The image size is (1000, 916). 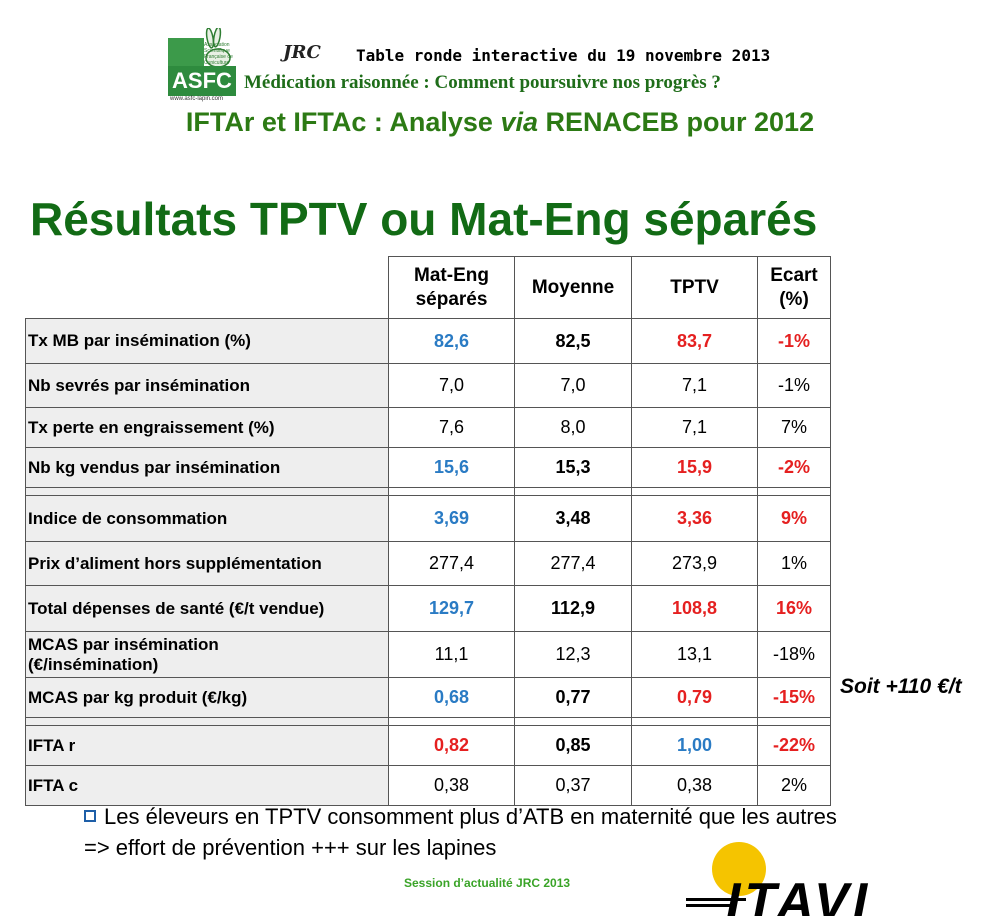 What do you see at coordinates (573, 427) in the screenshot?
I see `cell-moyenne: 8,0` at bounding box center [573, 427].